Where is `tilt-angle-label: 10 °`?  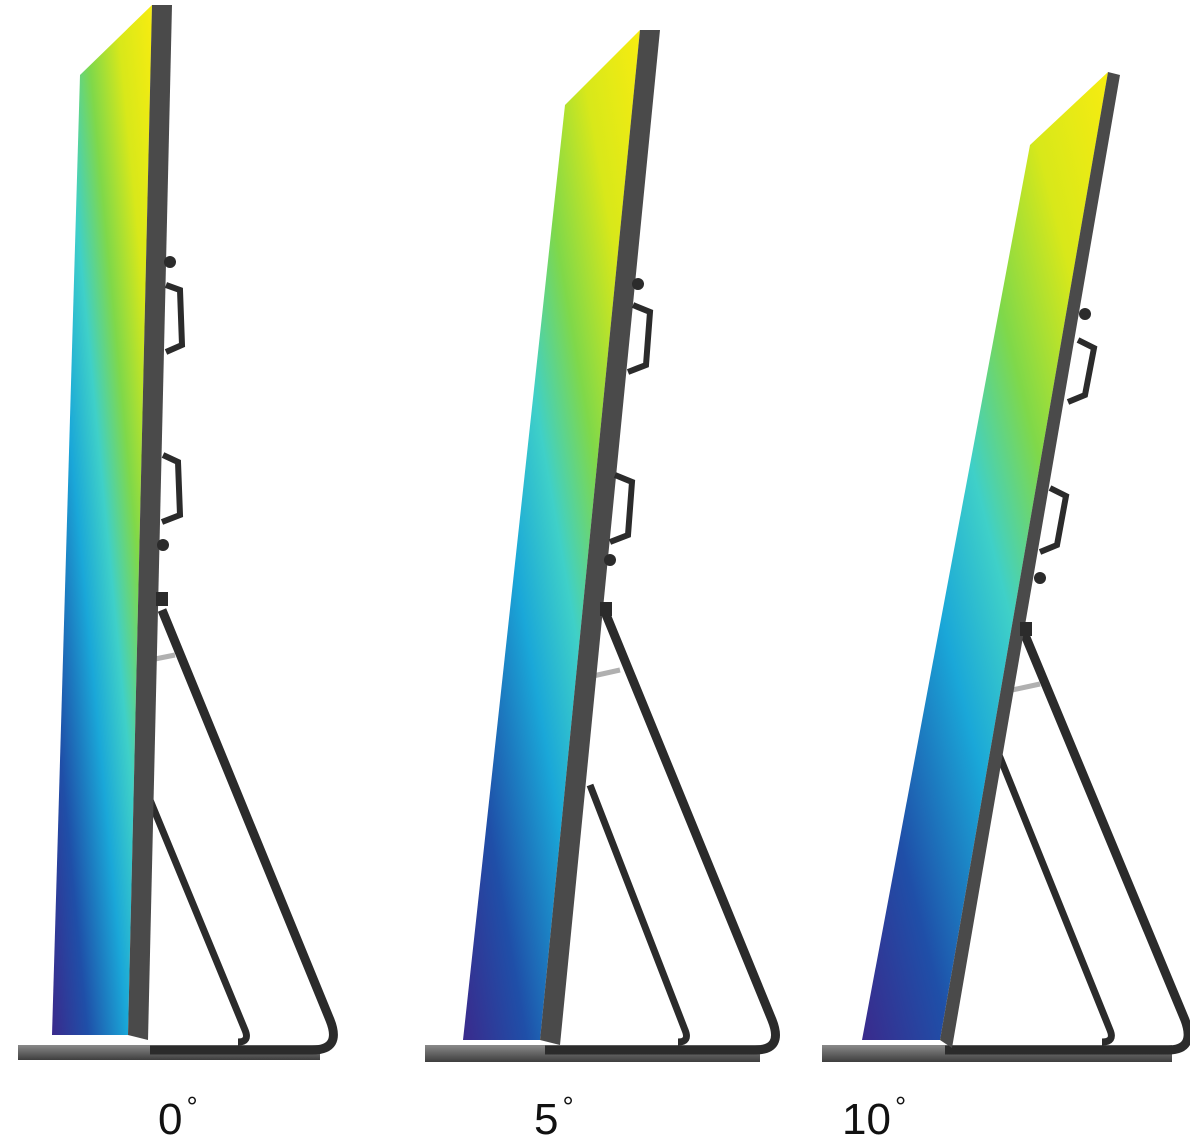 tilt-angle-label: 10 ° is located at coordinates (874, 1117).